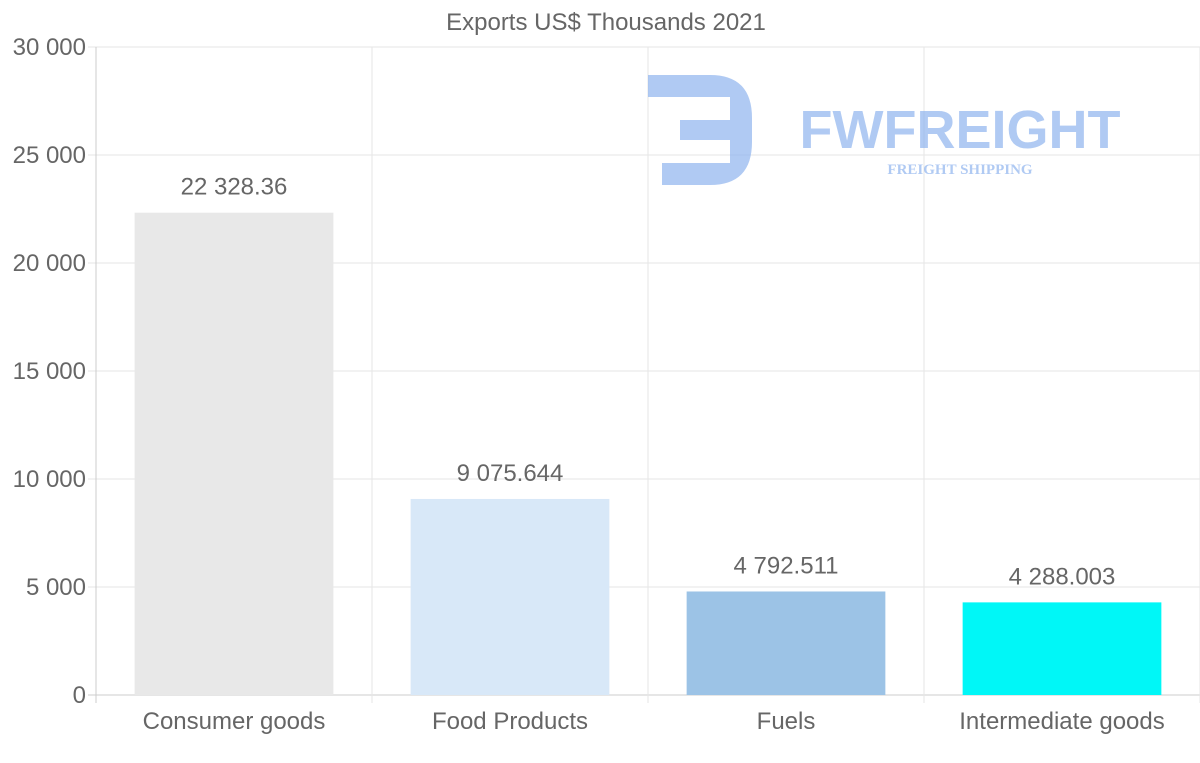  I want to click on y-tick-label: 10 000, so click(49, 479).